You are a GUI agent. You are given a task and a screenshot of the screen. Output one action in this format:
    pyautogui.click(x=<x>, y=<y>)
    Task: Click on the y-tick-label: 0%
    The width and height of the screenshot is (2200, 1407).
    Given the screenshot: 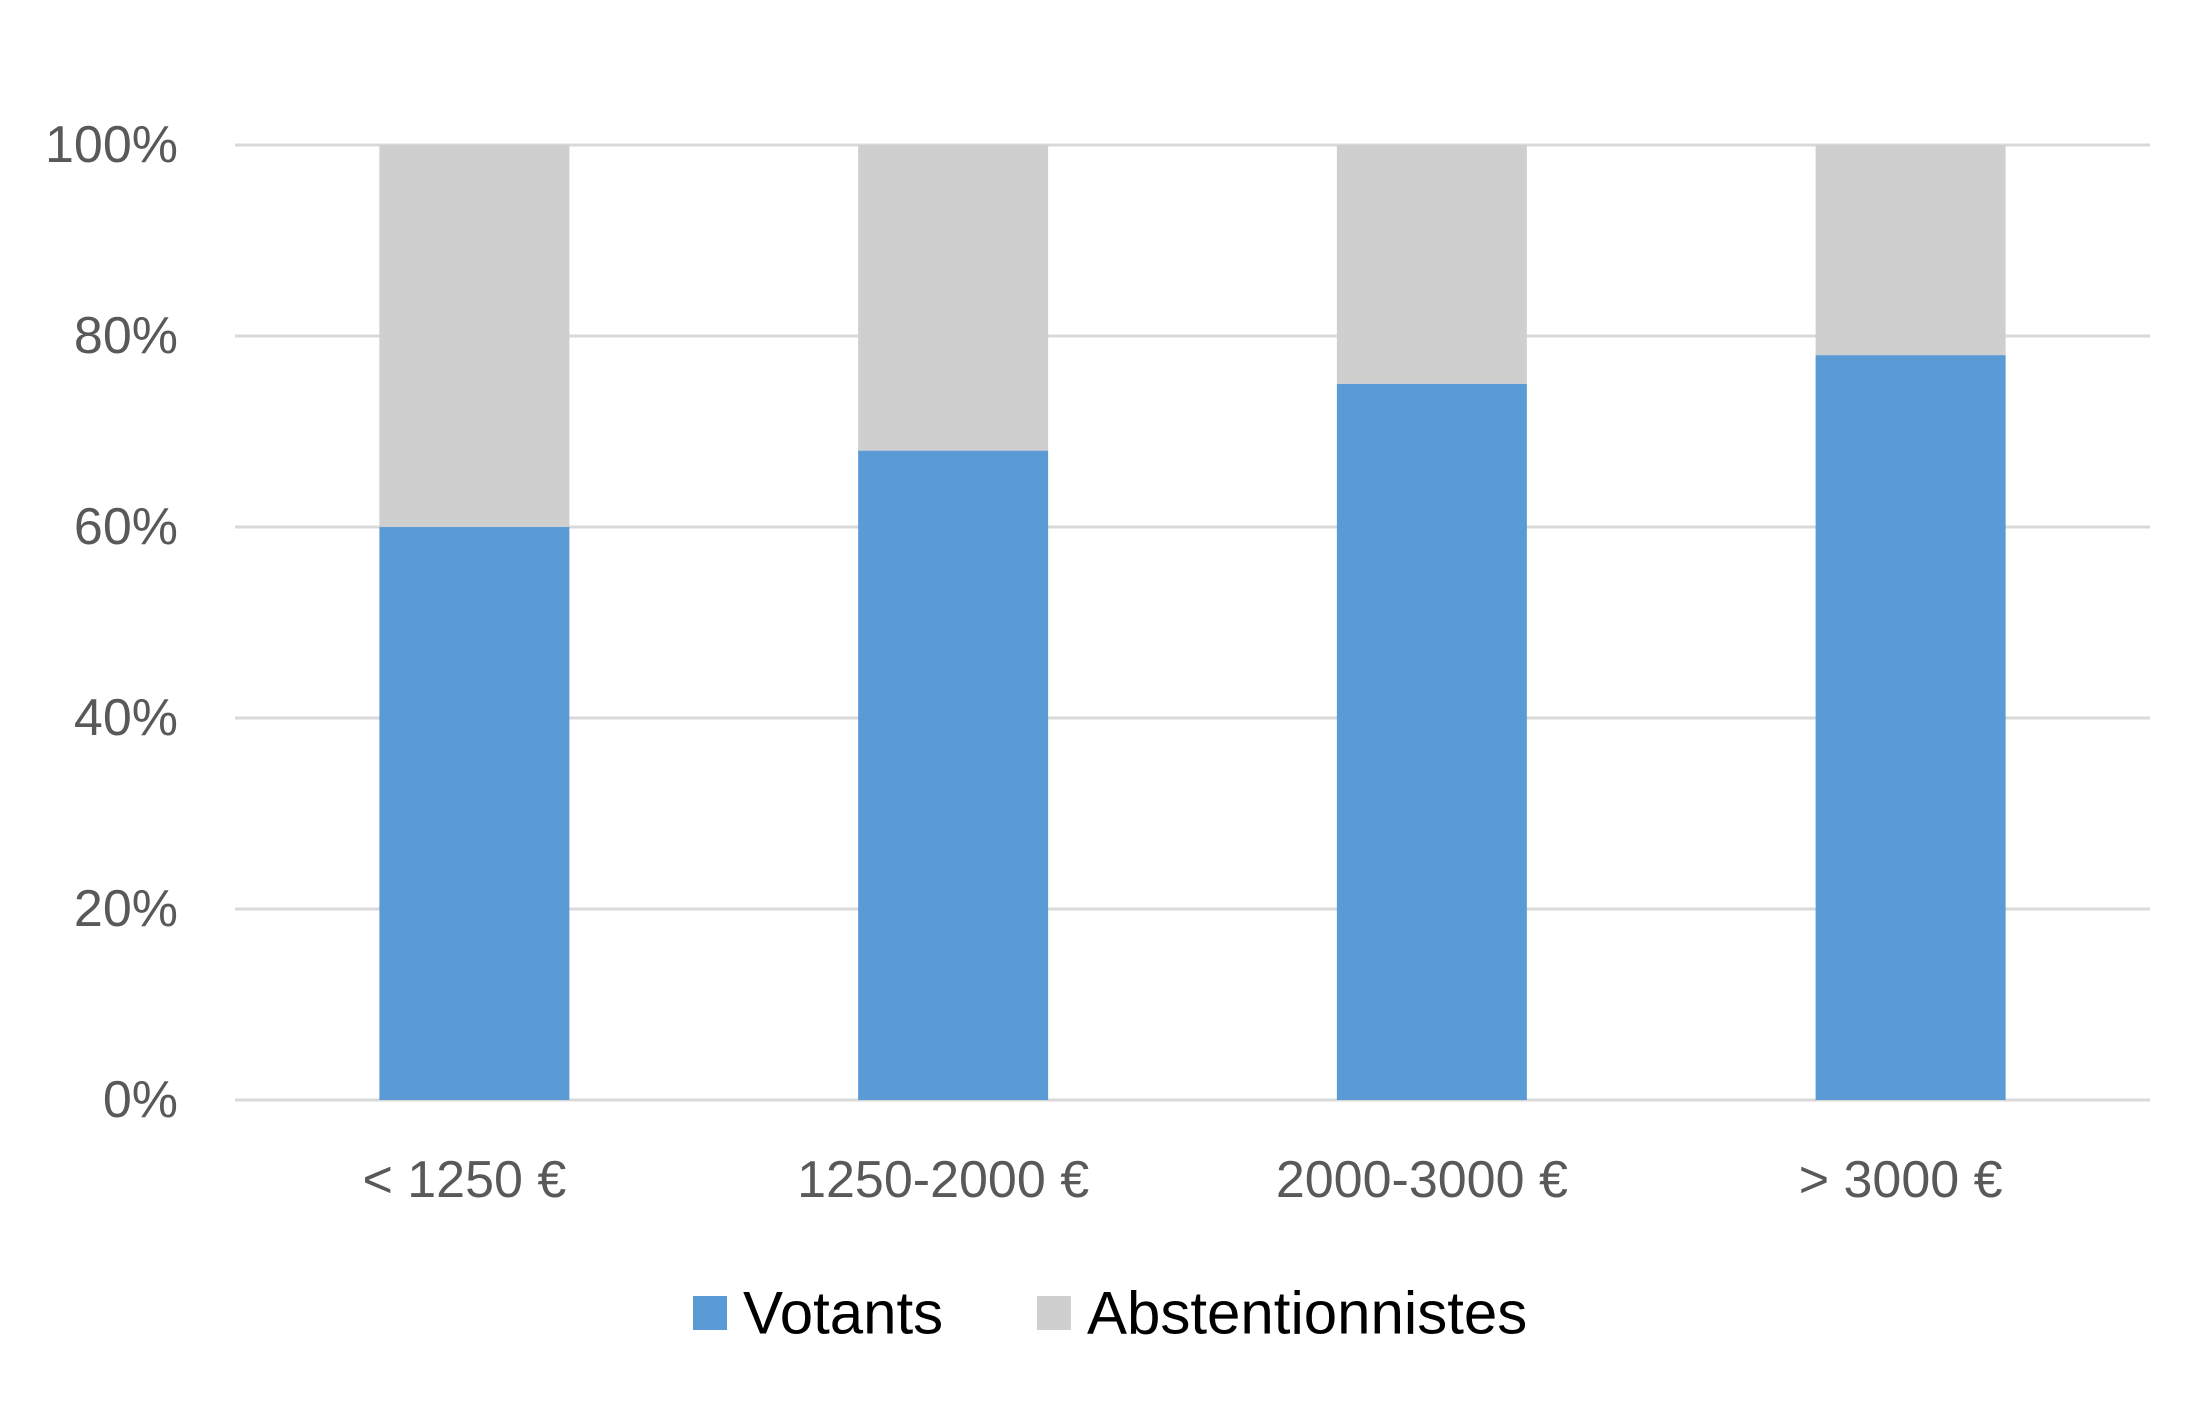 What is the action you would take?
    pyautogui.click(x=140, y=1100)
    